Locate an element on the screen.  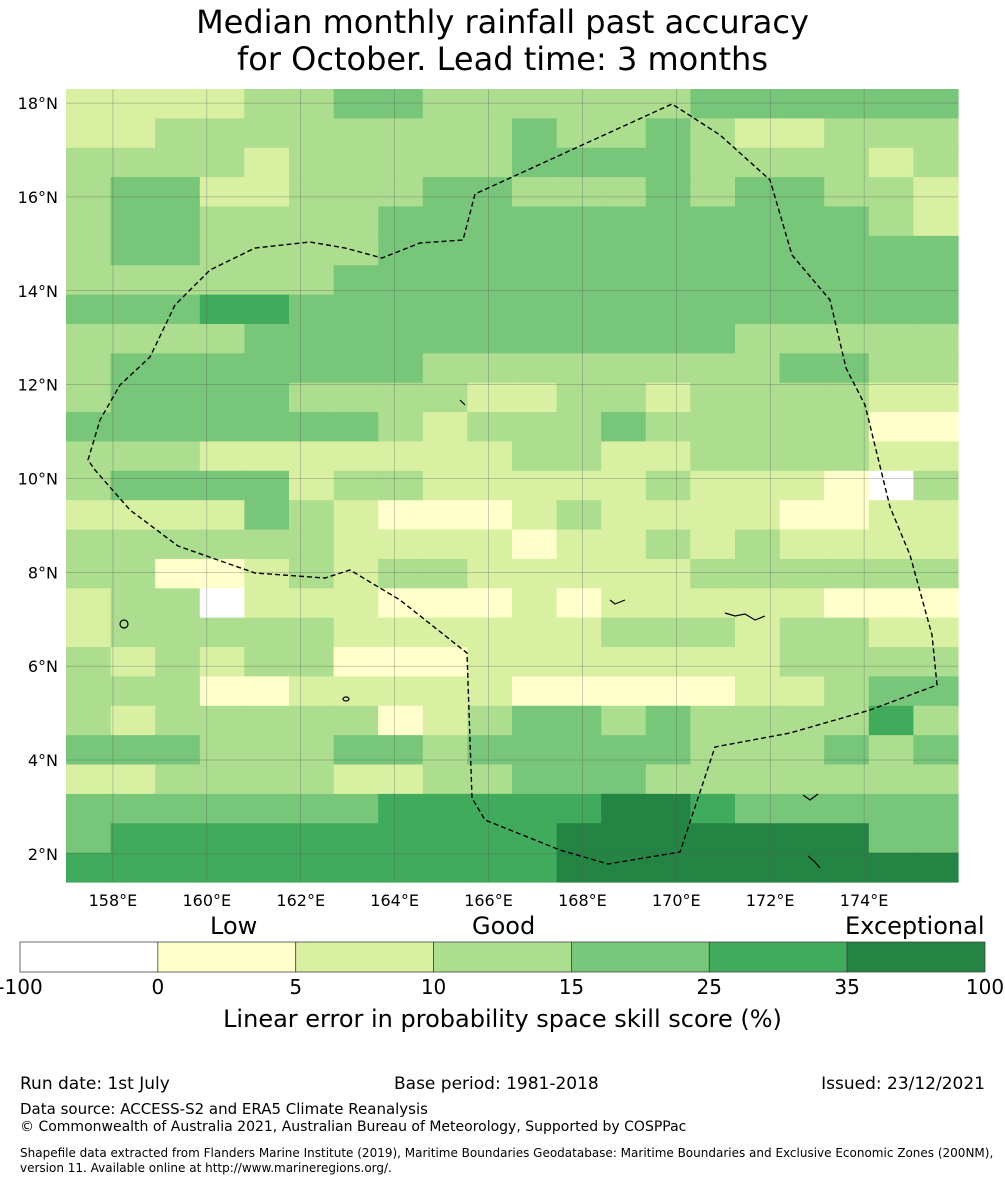
colorbar-swatch is located at coordinates (89, 957).